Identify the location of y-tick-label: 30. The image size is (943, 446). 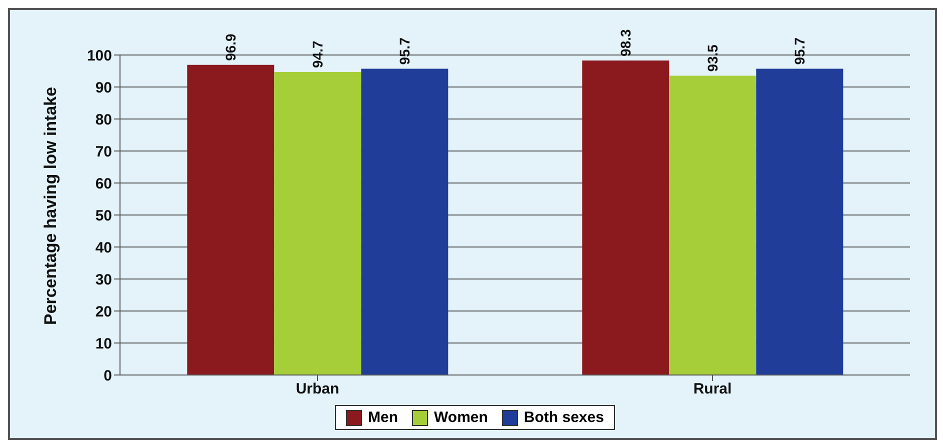
(103, 279).